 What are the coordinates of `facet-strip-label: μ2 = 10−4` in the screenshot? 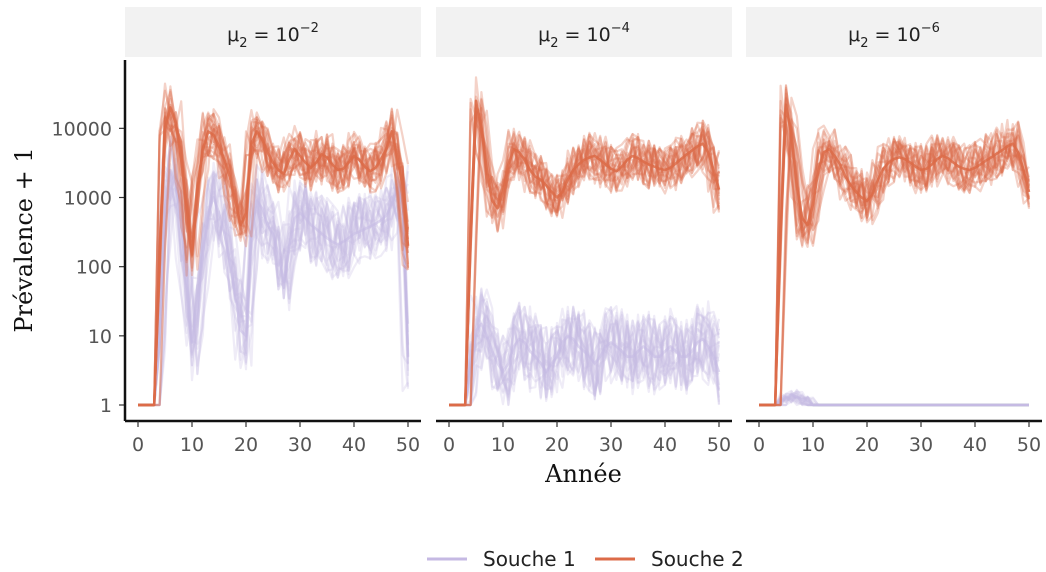 It's located at (584, 36).